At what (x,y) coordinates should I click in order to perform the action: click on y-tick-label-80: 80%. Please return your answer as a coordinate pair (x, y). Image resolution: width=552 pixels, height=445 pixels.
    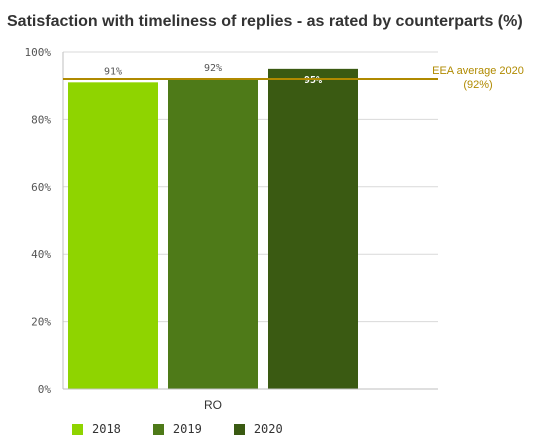
    Looking at the image, I should click on (41, 119).